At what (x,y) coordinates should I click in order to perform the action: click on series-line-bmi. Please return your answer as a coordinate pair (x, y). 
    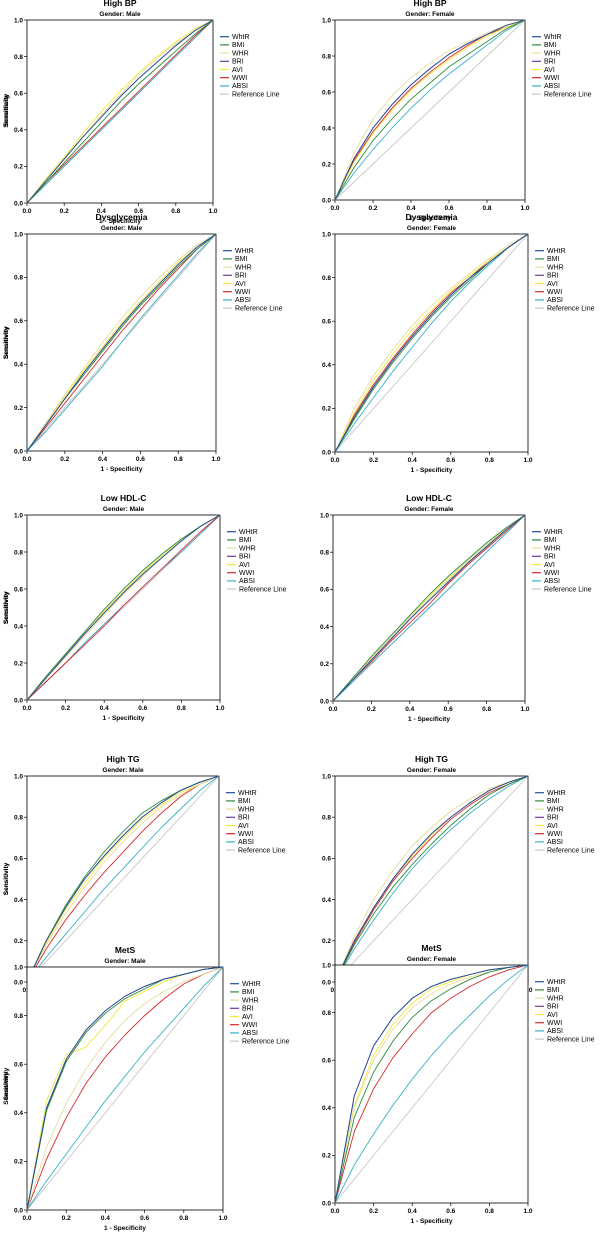
    Looking at the image, I should click on (431, 1084).